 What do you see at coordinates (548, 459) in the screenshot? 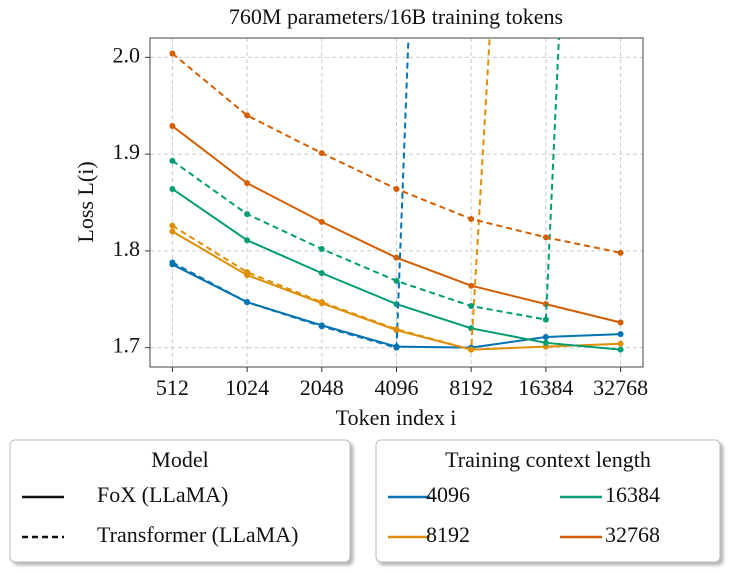
I see `legend-title: Training context length` at bounding box center [548, 459].